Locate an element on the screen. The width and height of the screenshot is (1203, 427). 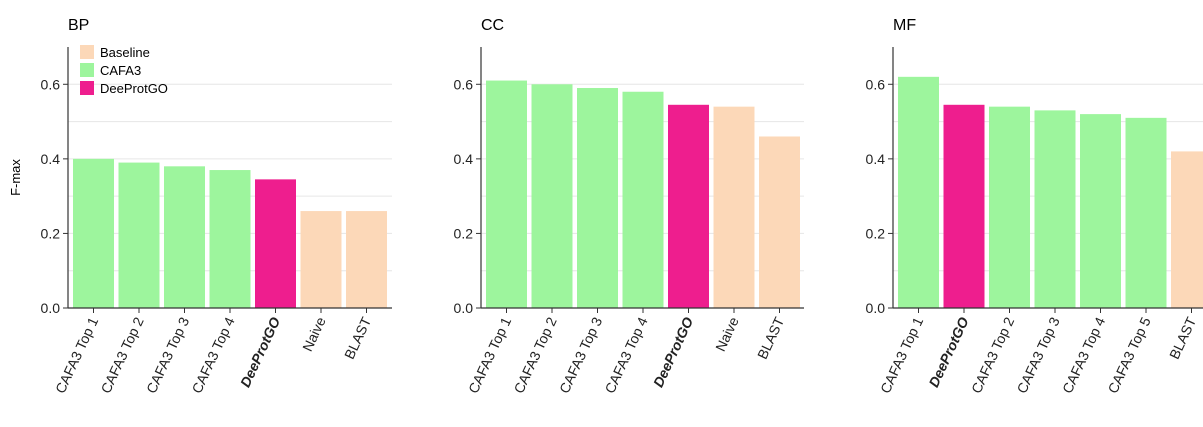
legend: Baseline CAFA3 DeeProtGO is located at coordinates (124, 70).